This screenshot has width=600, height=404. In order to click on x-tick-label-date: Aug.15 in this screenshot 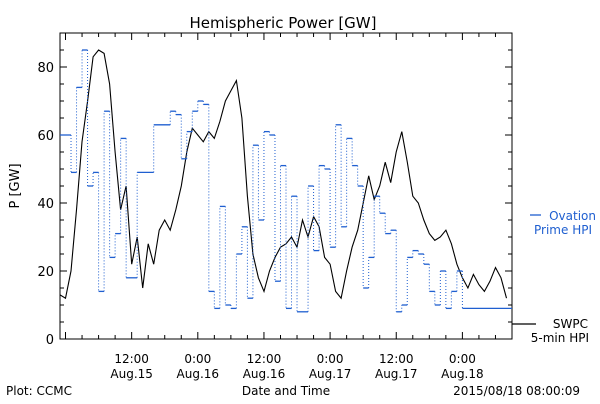, I will do `click(131, 374)`.